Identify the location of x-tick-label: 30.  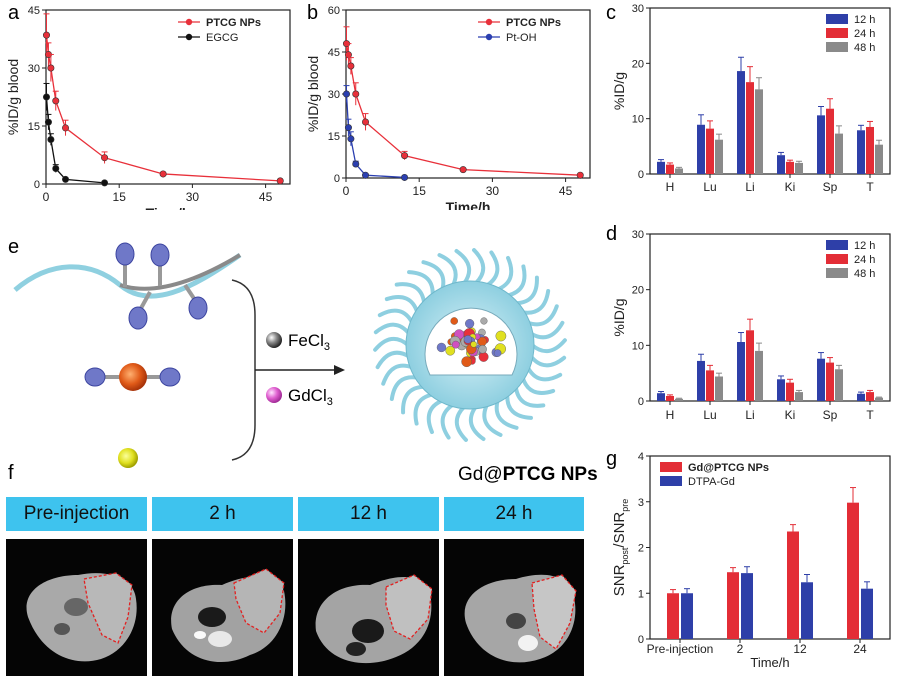
(493, 191).